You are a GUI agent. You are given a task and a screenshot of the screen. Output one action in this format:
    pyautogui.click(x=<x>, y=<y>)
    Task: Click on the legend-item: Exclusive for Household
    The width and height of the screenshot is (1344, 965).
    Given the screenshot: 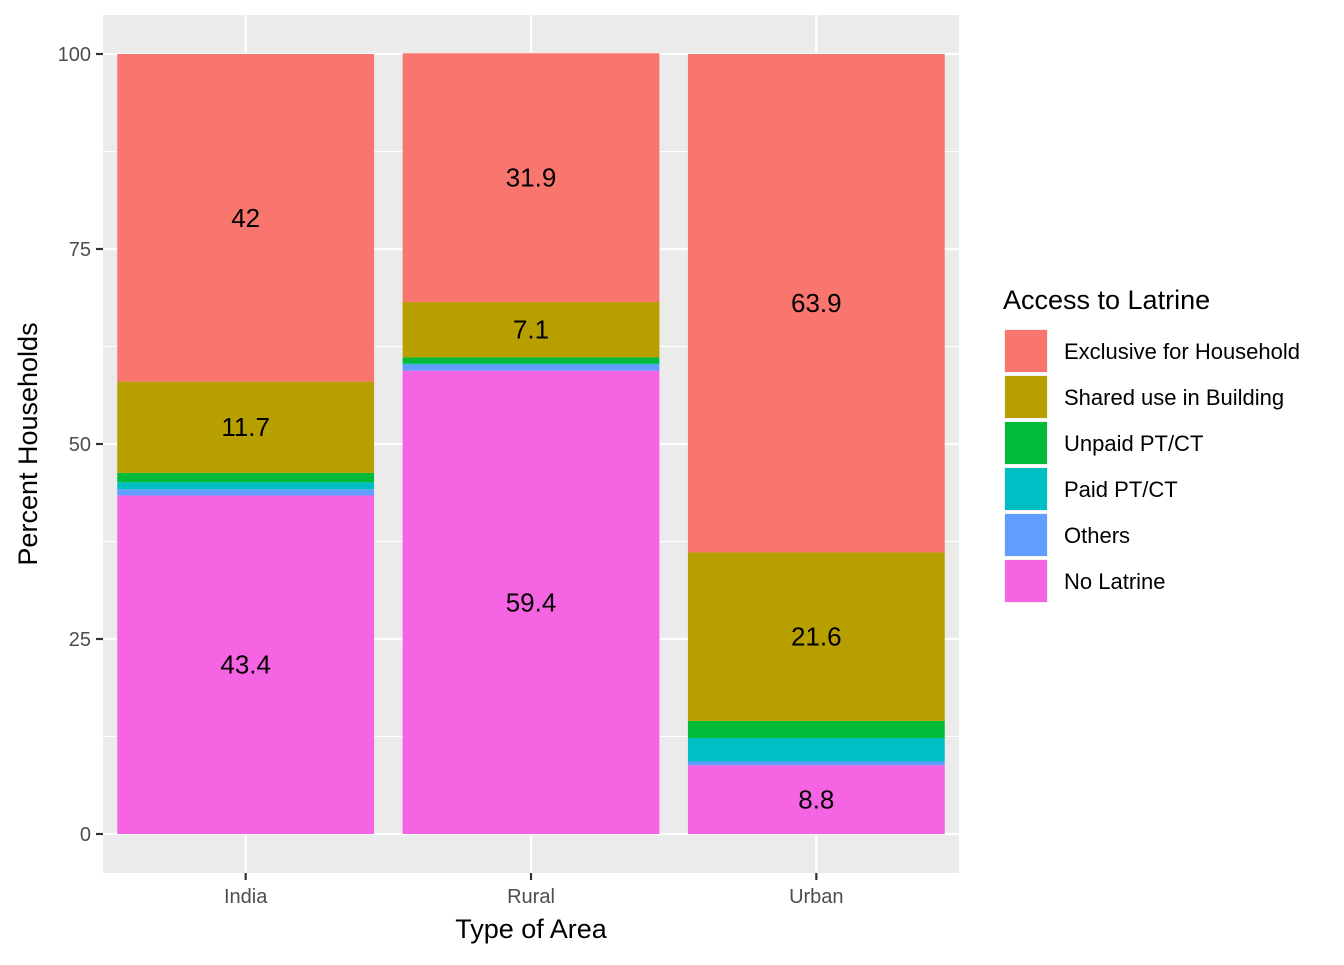 What is the action you would take?
    pyautogui.click(x=1152, y=351)
    